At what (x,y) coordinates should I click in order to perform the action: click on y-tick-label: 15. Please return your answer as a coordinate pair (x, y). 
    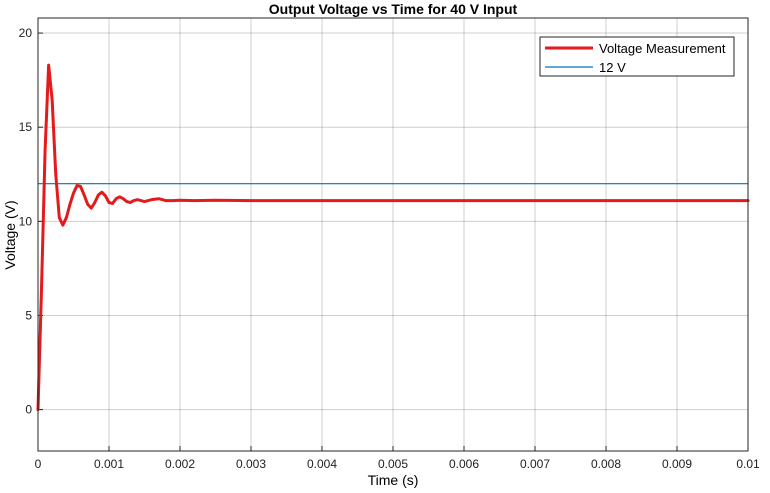
    Looking at the image, I should click on (26, 127).